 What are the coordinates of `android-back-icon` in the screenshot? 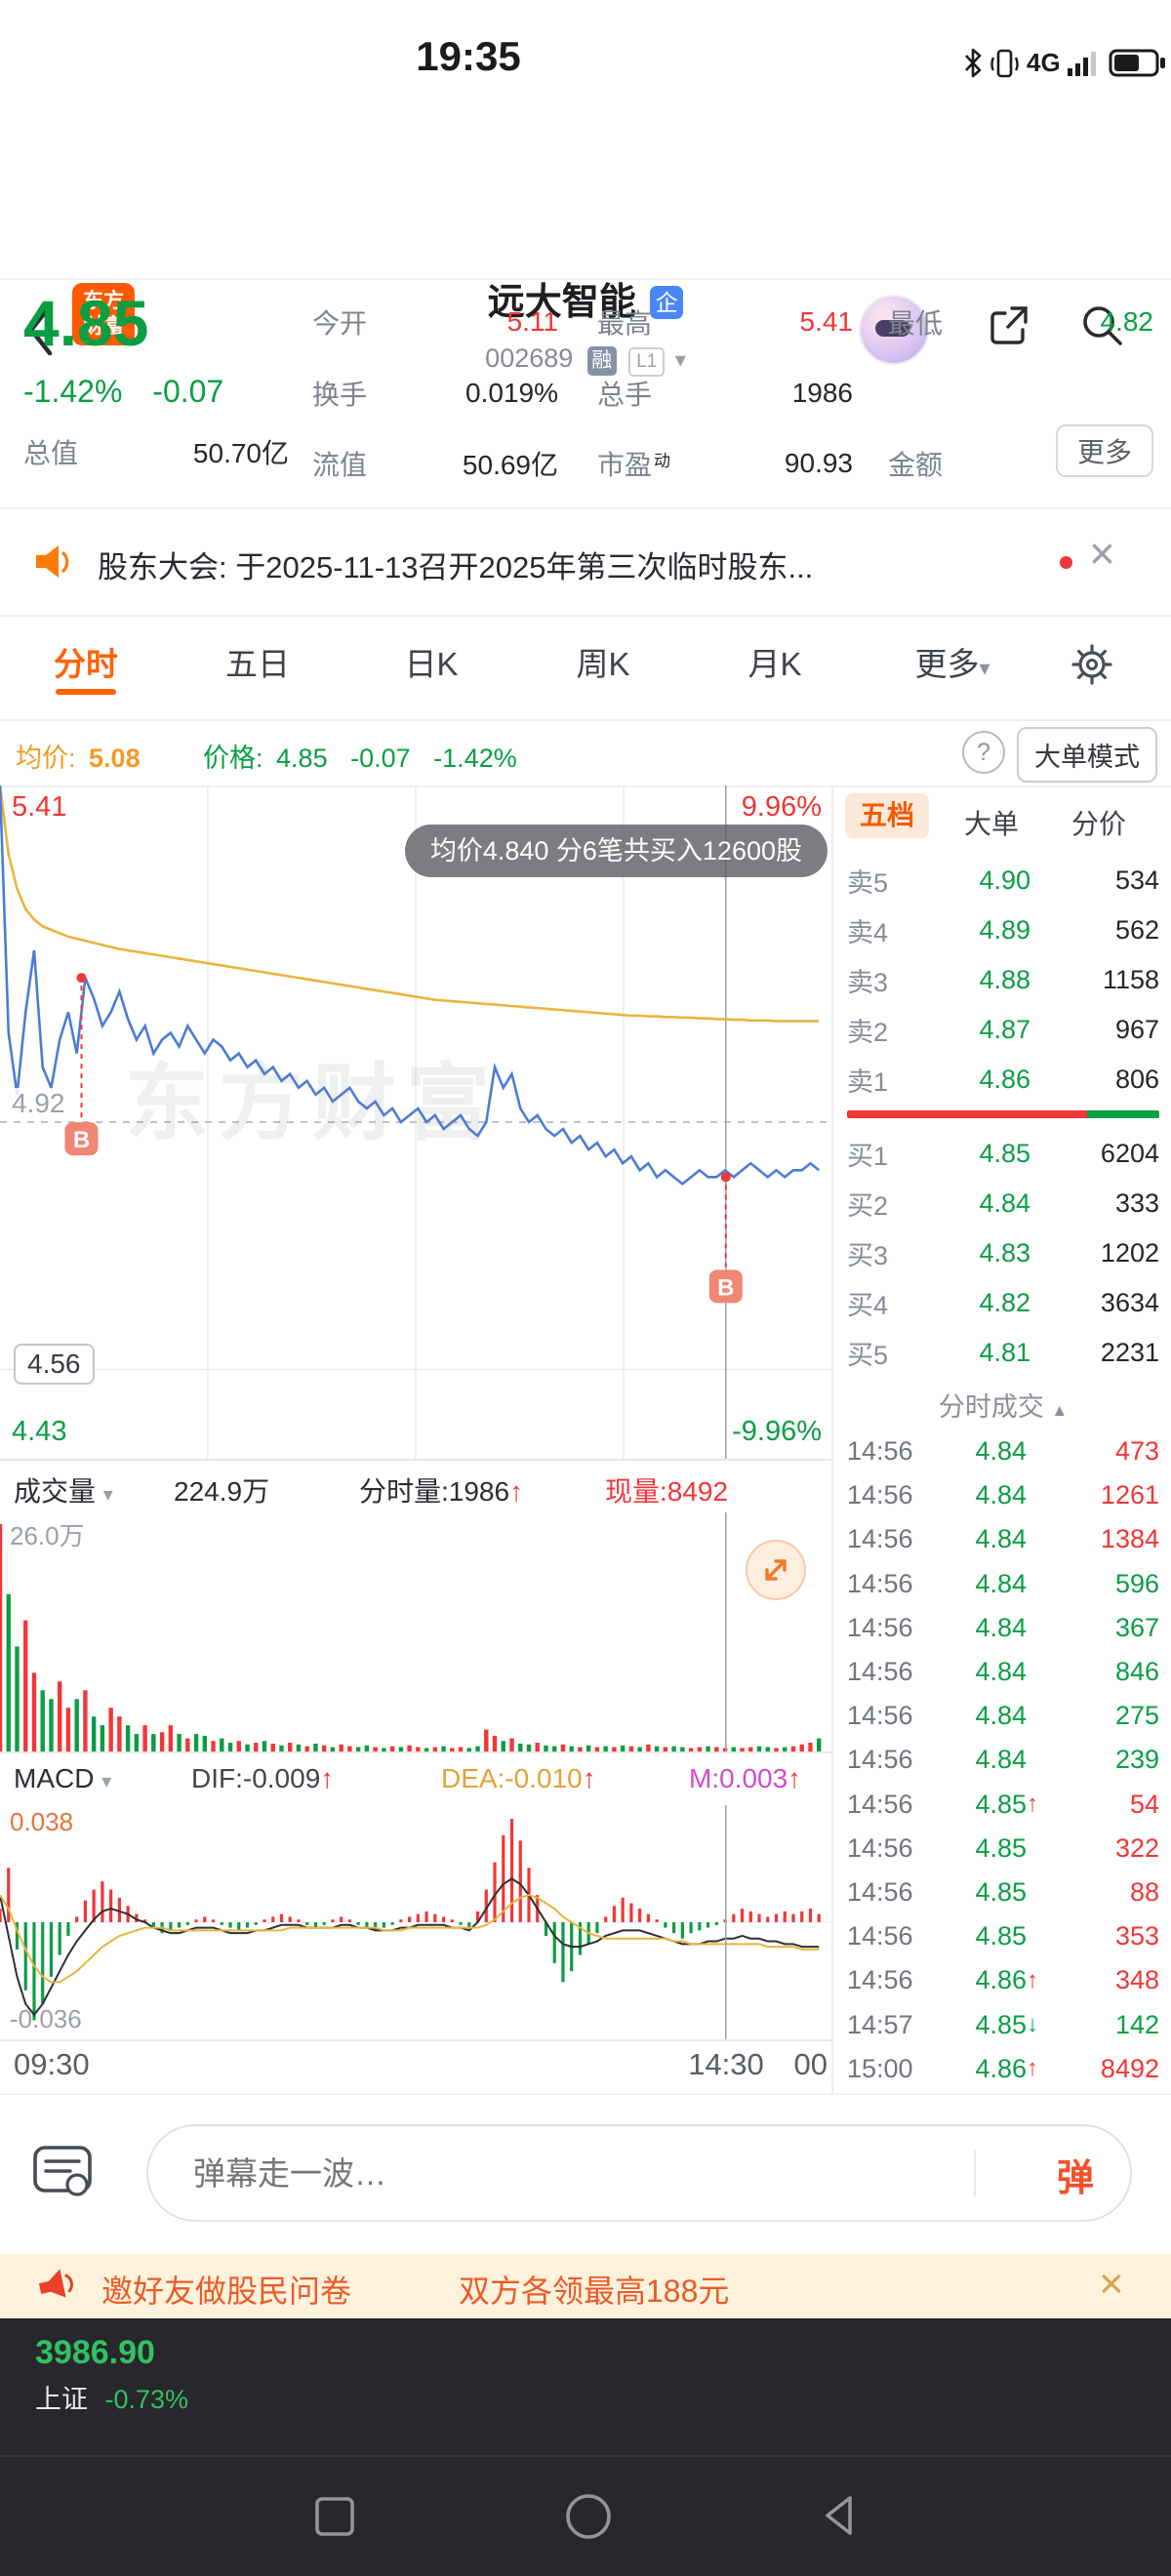 It's located at (841, 2515).